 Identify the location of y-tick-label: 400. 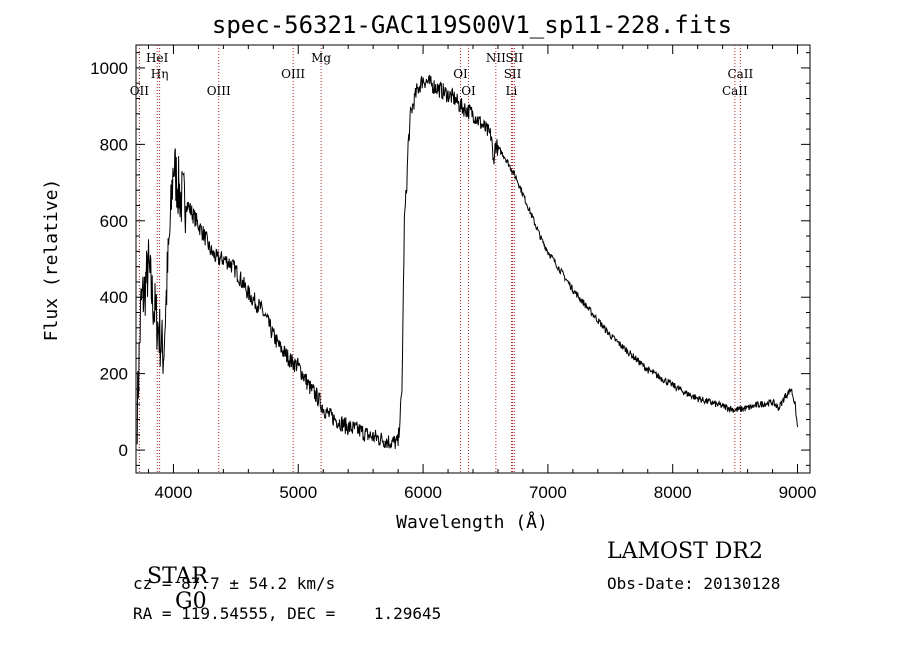
(114, 297).